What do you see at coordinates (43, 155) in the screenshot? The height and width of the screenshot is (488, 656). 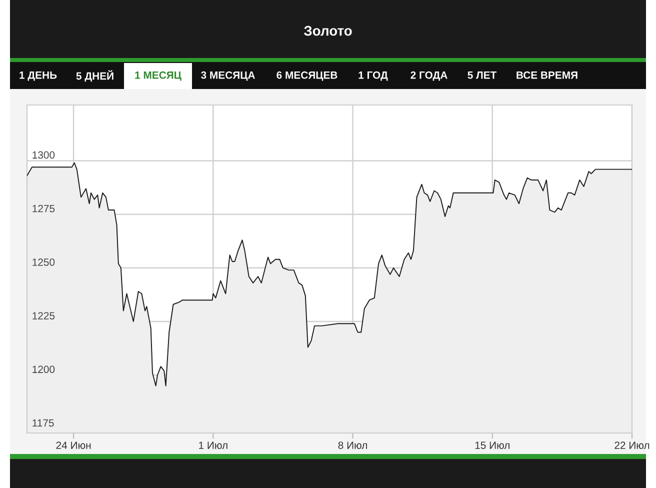 I see `y-tick-label: 1300` at bounding box center [43, 155].